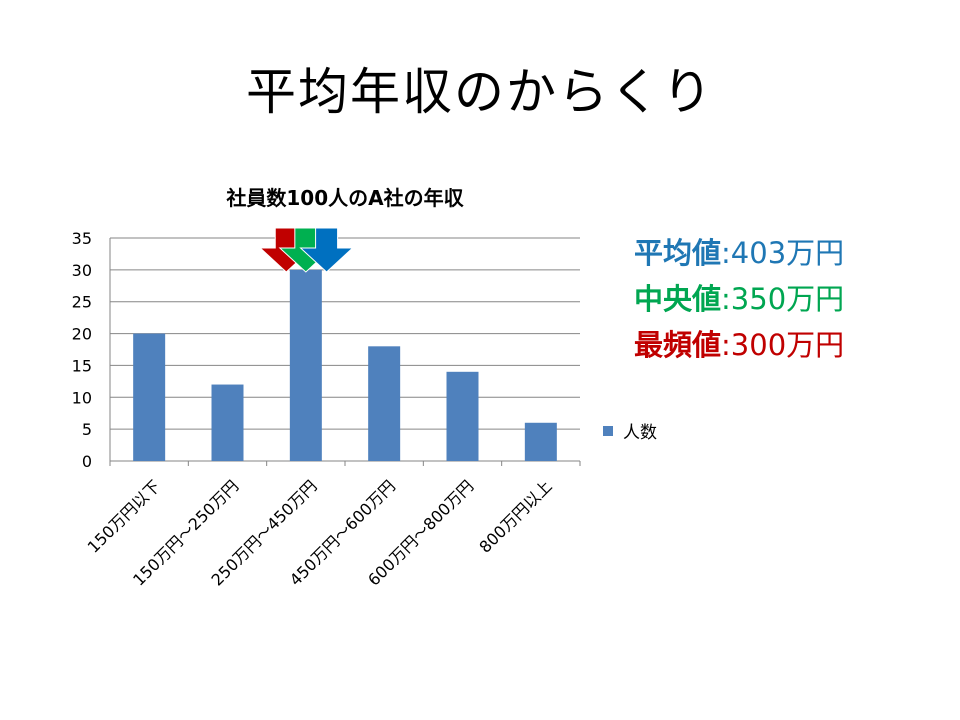 The width and height of the screenshot is (960, 720). What do you see at coordinates (726, 299) in the screenshot?
I see `stat-median-sep: :` at bounding box center [726, 299].